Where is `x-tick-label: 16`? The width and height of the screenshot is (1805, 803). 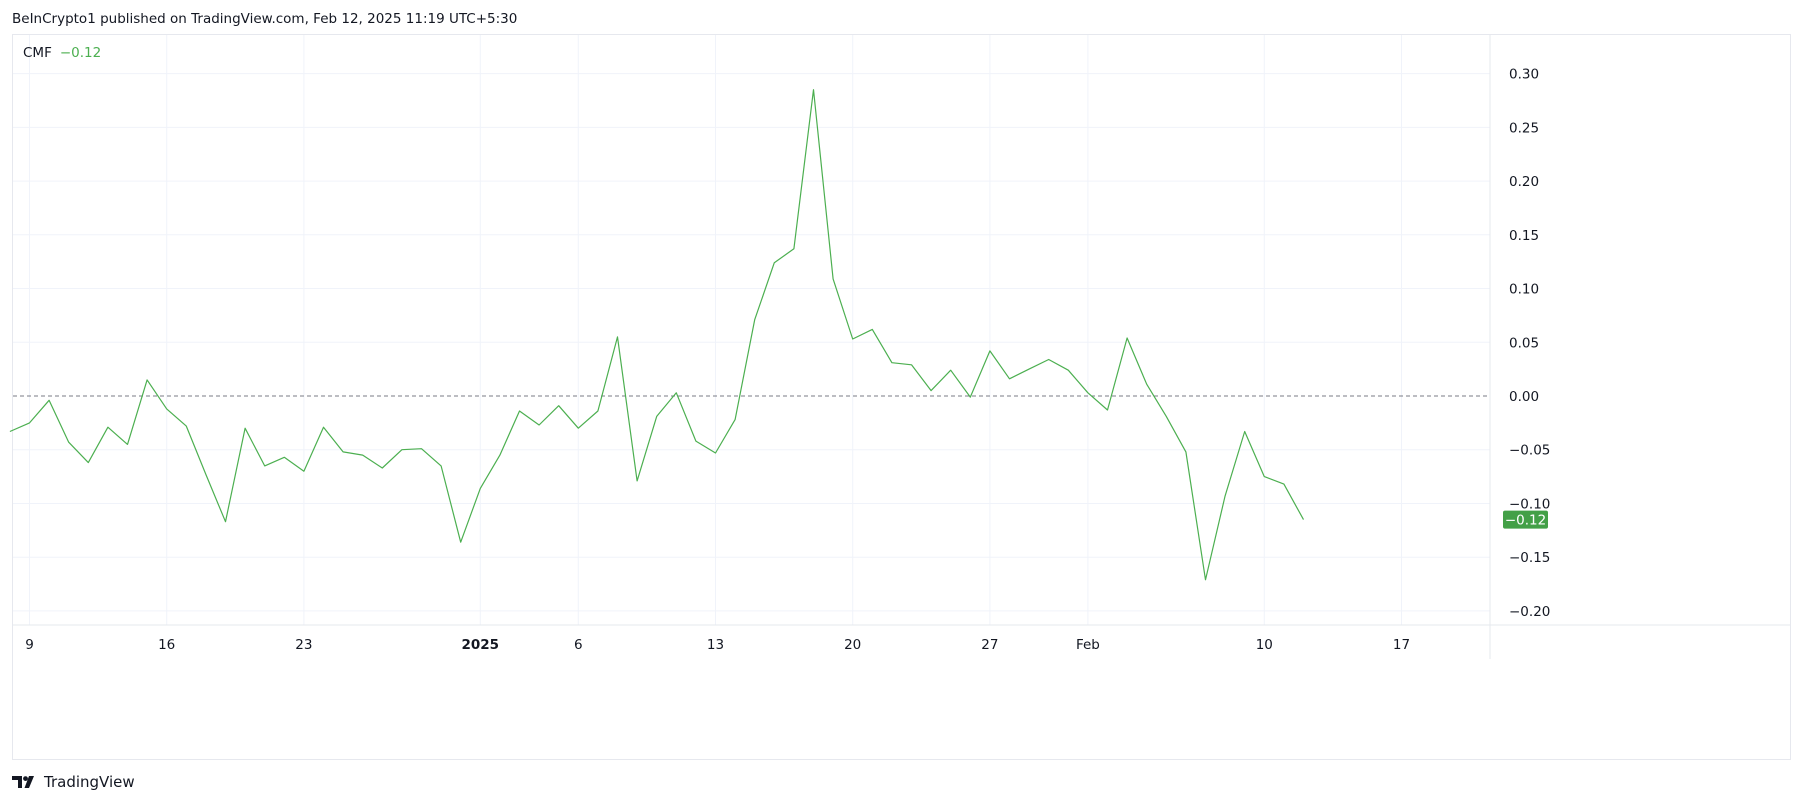
x-tick-label: 16 is located at coordinates (166, 645).